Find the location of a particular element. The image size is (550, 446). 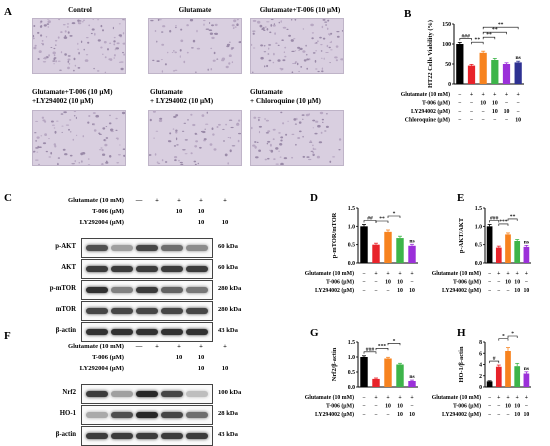

significance-label: ** is located at coordinates (478, 40).